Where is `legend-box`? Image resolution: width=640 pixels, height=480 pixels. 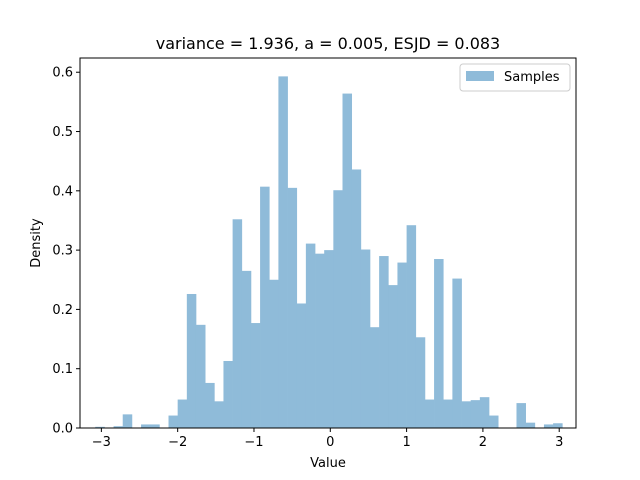 legend-box is located at coordinates (515, 77).